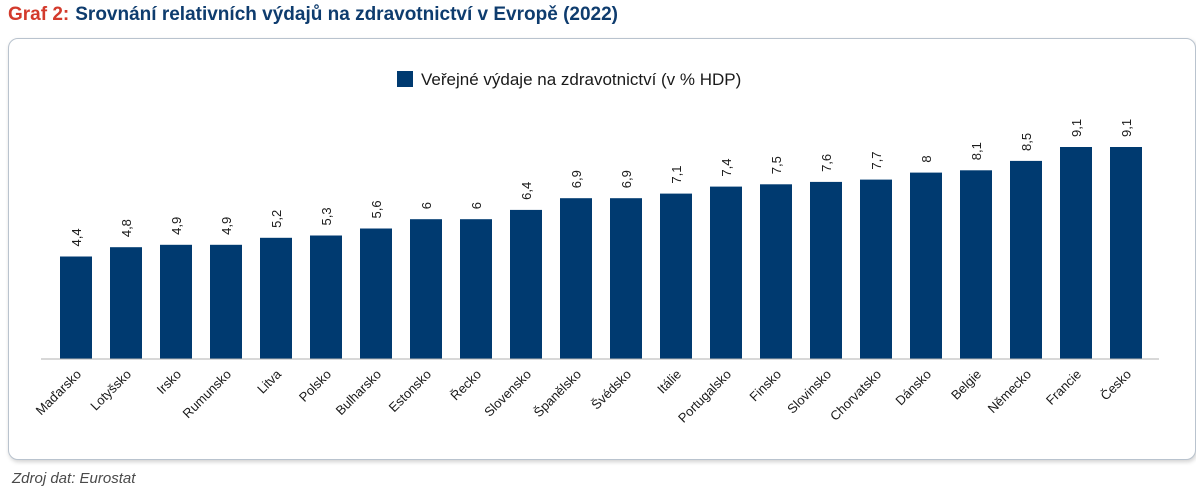  Describe the element at coordinates (315, 386) in the screenshot. I see `category-label-5: Polsko` at that location.